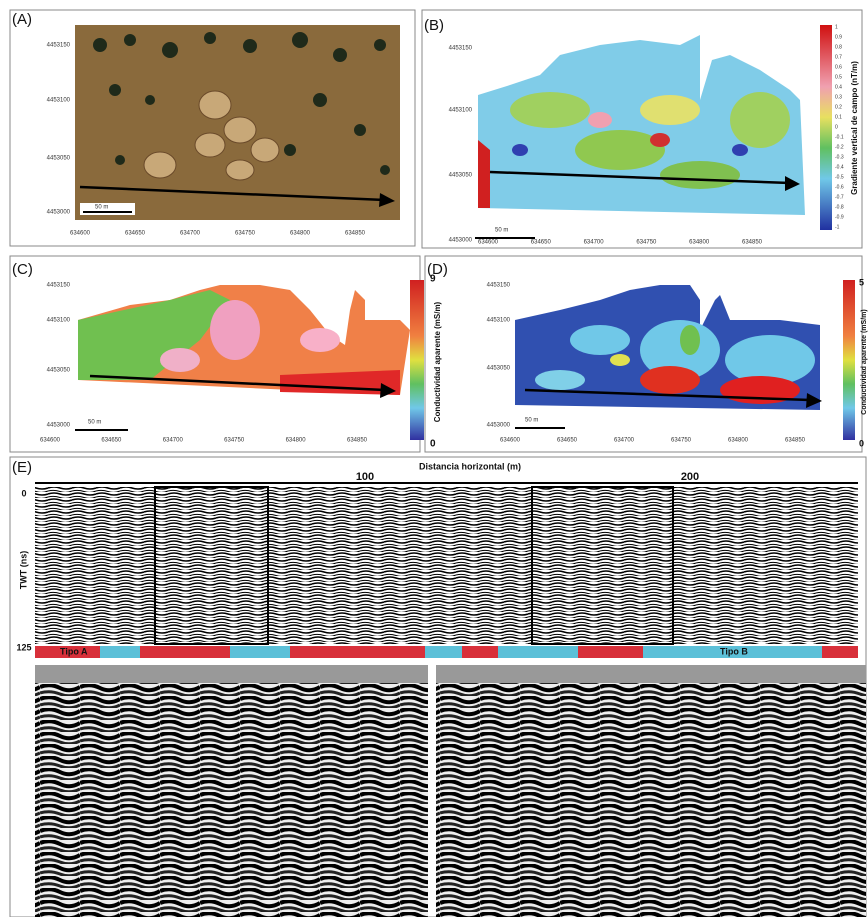  I want to click on panel-label: (C), so click(22, 269).